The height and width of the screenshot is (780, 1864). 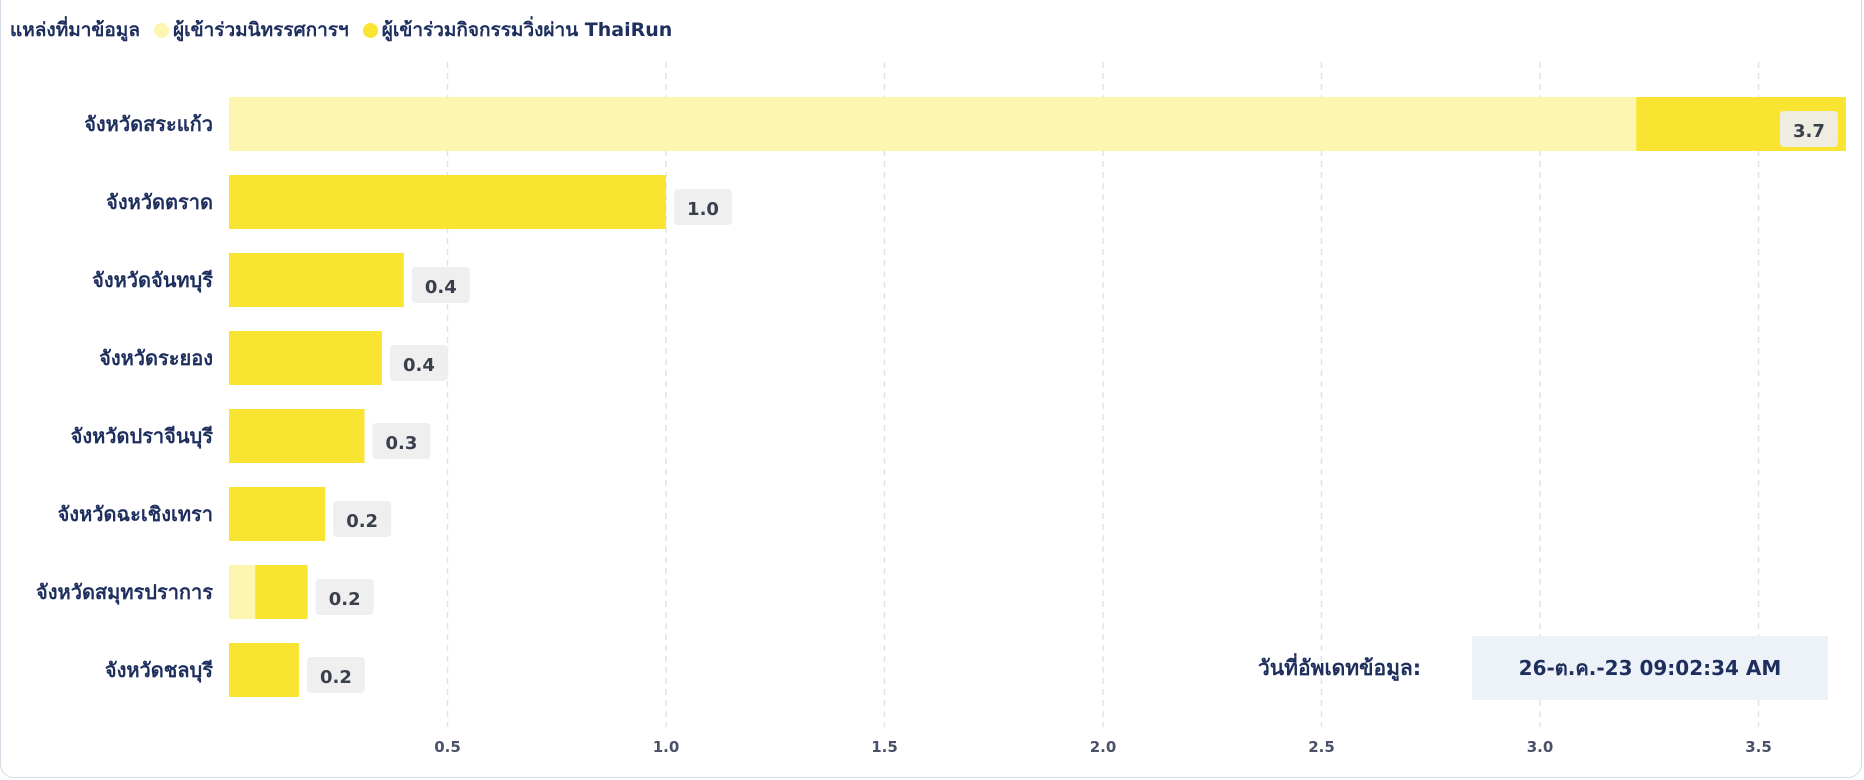 I want to click on category-label: จังหวัดสมุทรปราการ, so click(x=124, y=592).